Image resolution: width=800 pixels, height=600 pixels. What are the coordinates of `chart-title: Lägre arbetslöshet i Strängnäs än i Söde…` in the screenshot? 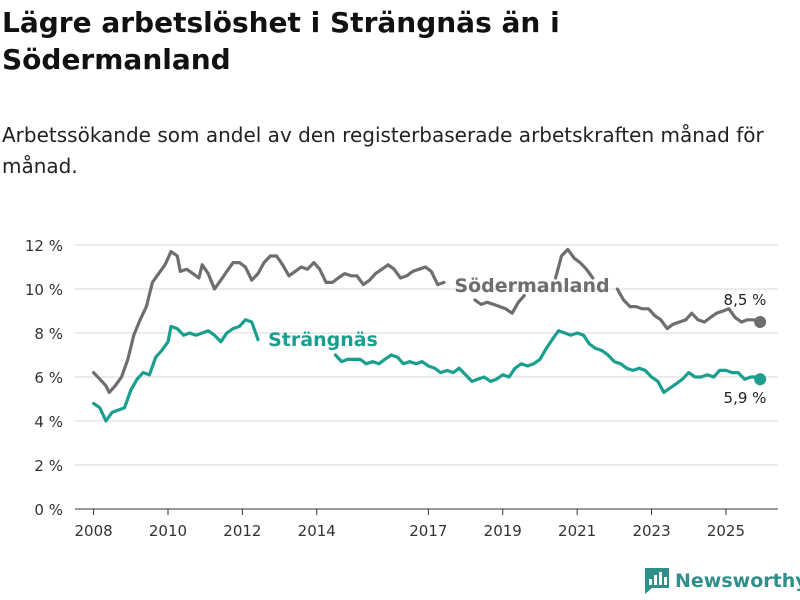 It's located at (281, 41).